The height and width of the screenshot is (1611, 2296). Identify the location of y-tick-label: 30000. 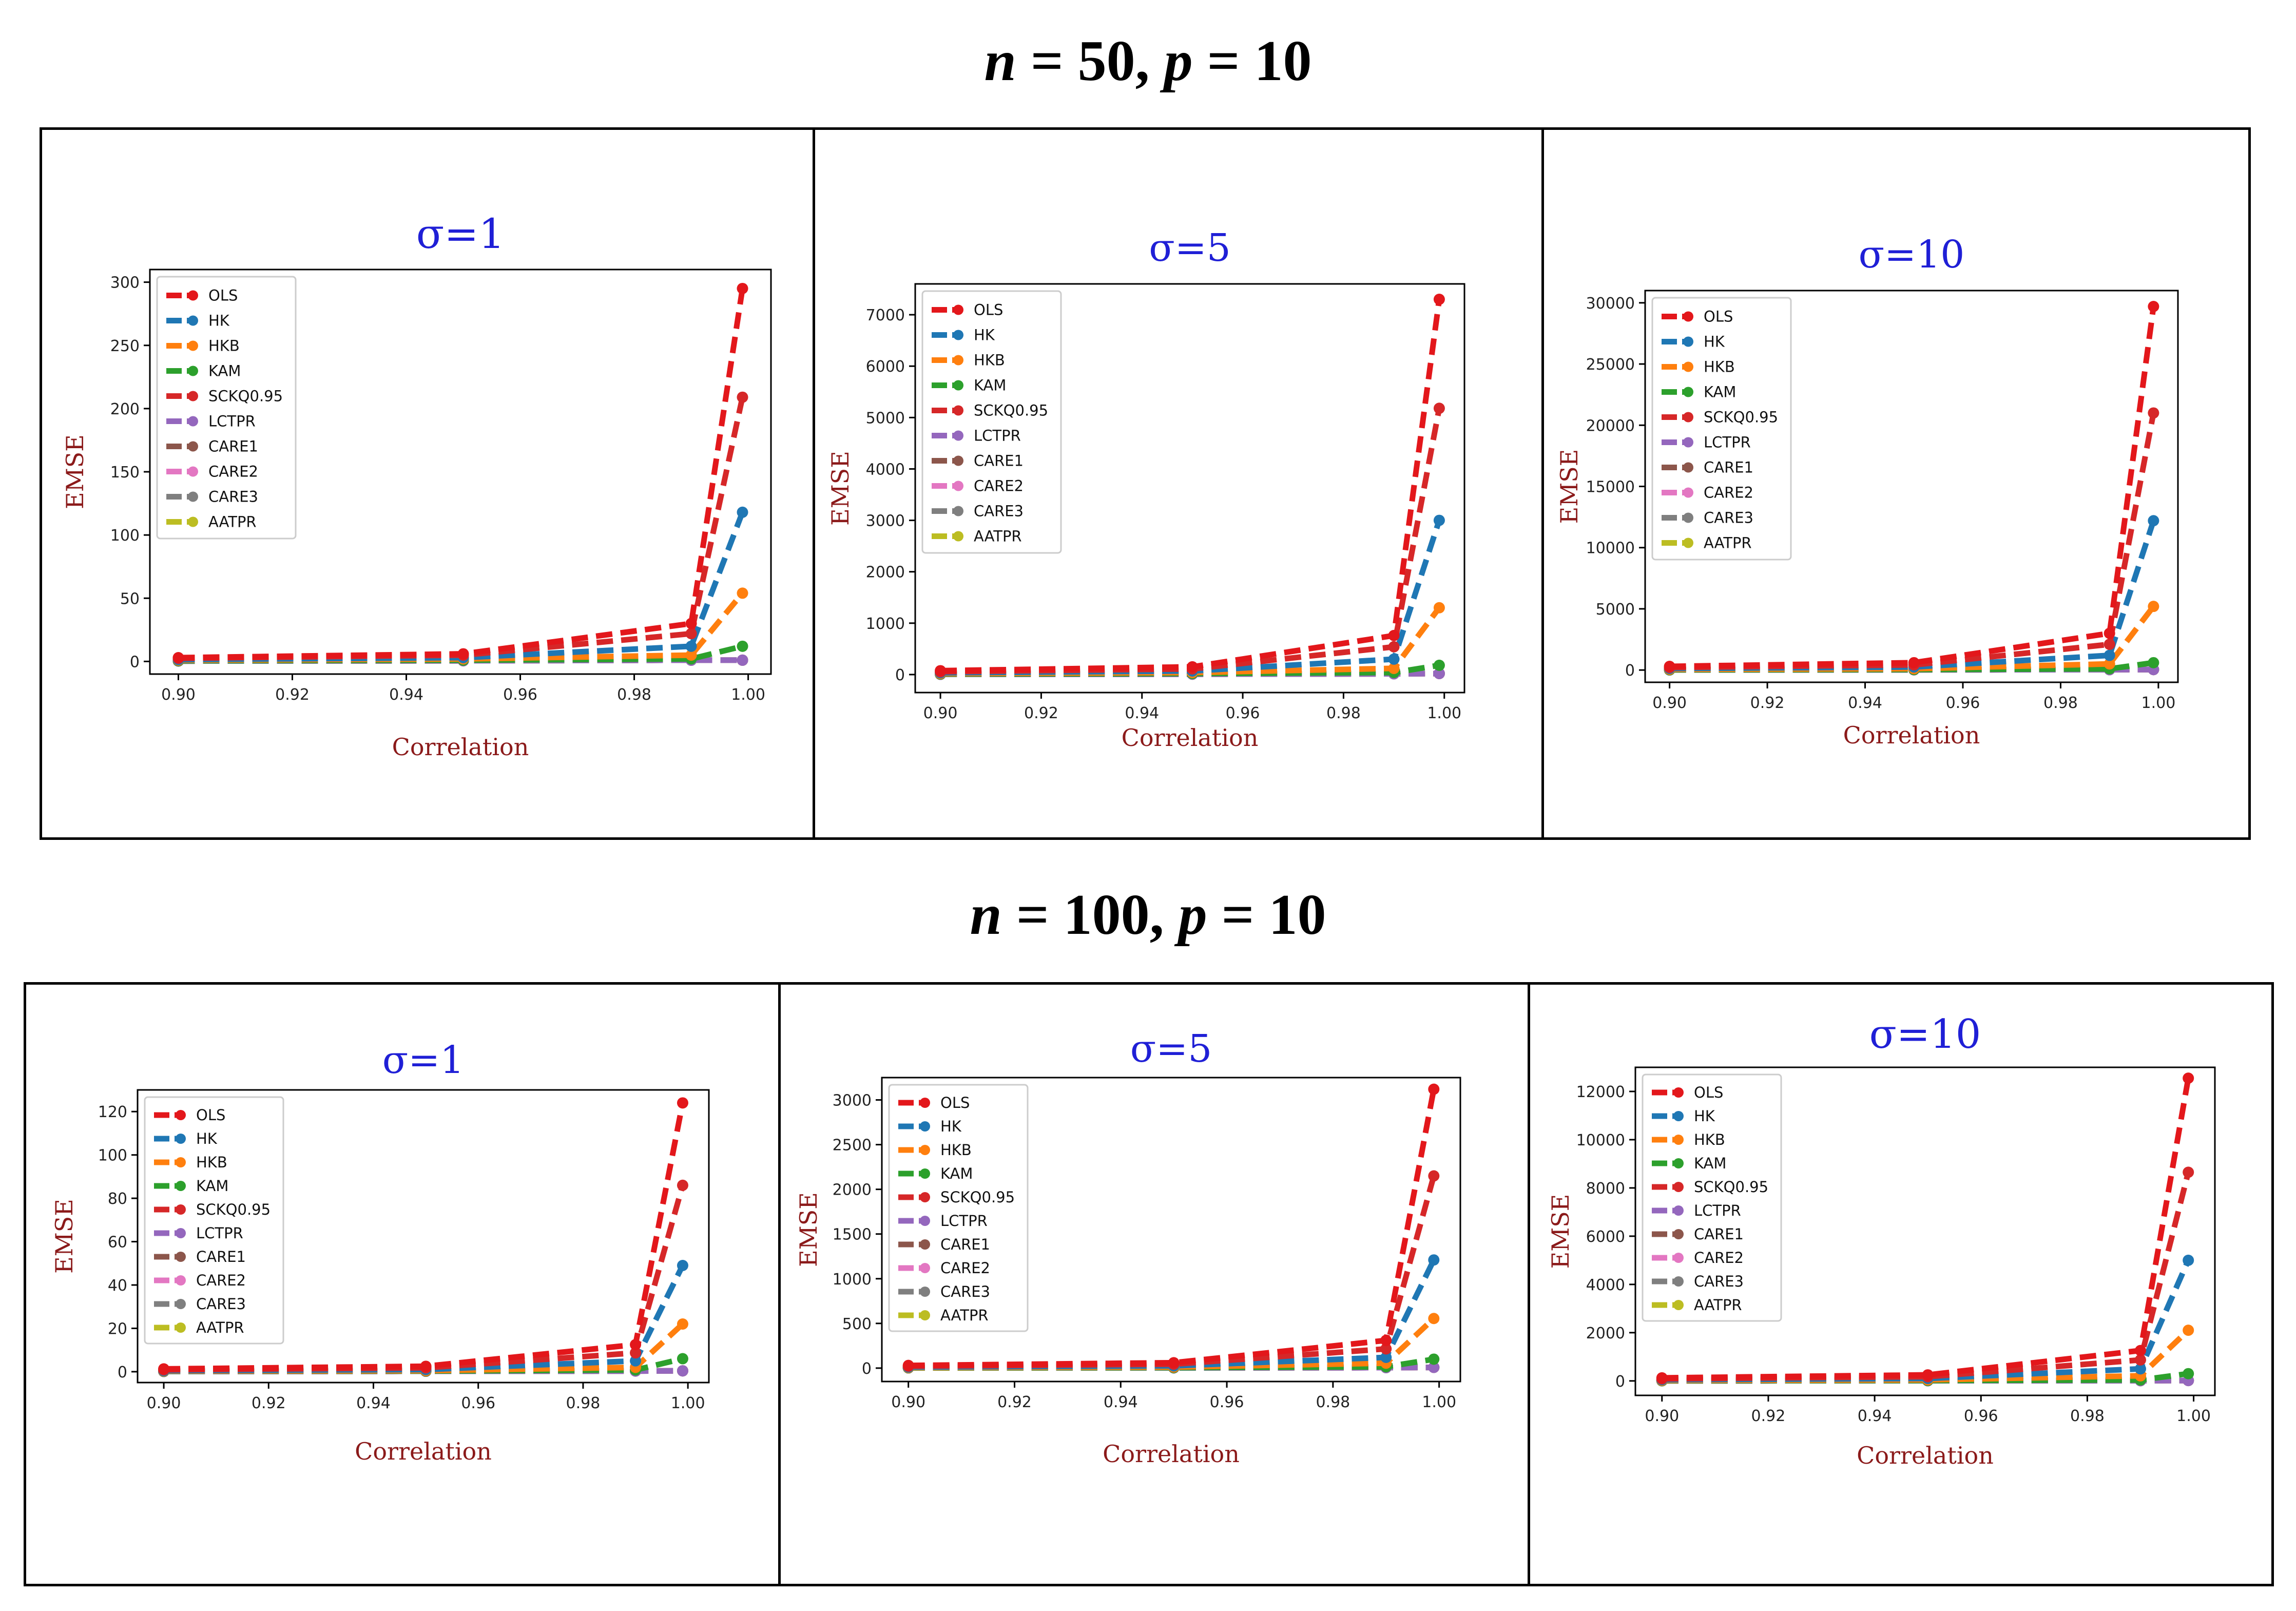
(1610, 304).